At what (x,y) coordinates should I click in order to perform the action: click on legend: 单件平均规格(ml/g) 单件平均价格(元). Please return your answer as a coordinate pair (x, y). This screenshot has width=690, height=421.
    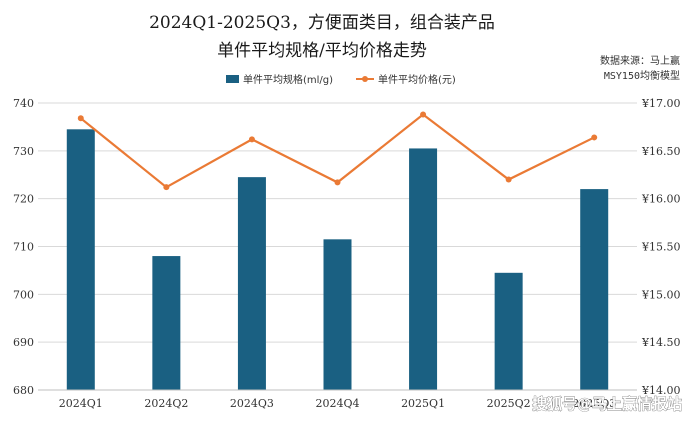
    Looking at the image, I should click on (341, 79).